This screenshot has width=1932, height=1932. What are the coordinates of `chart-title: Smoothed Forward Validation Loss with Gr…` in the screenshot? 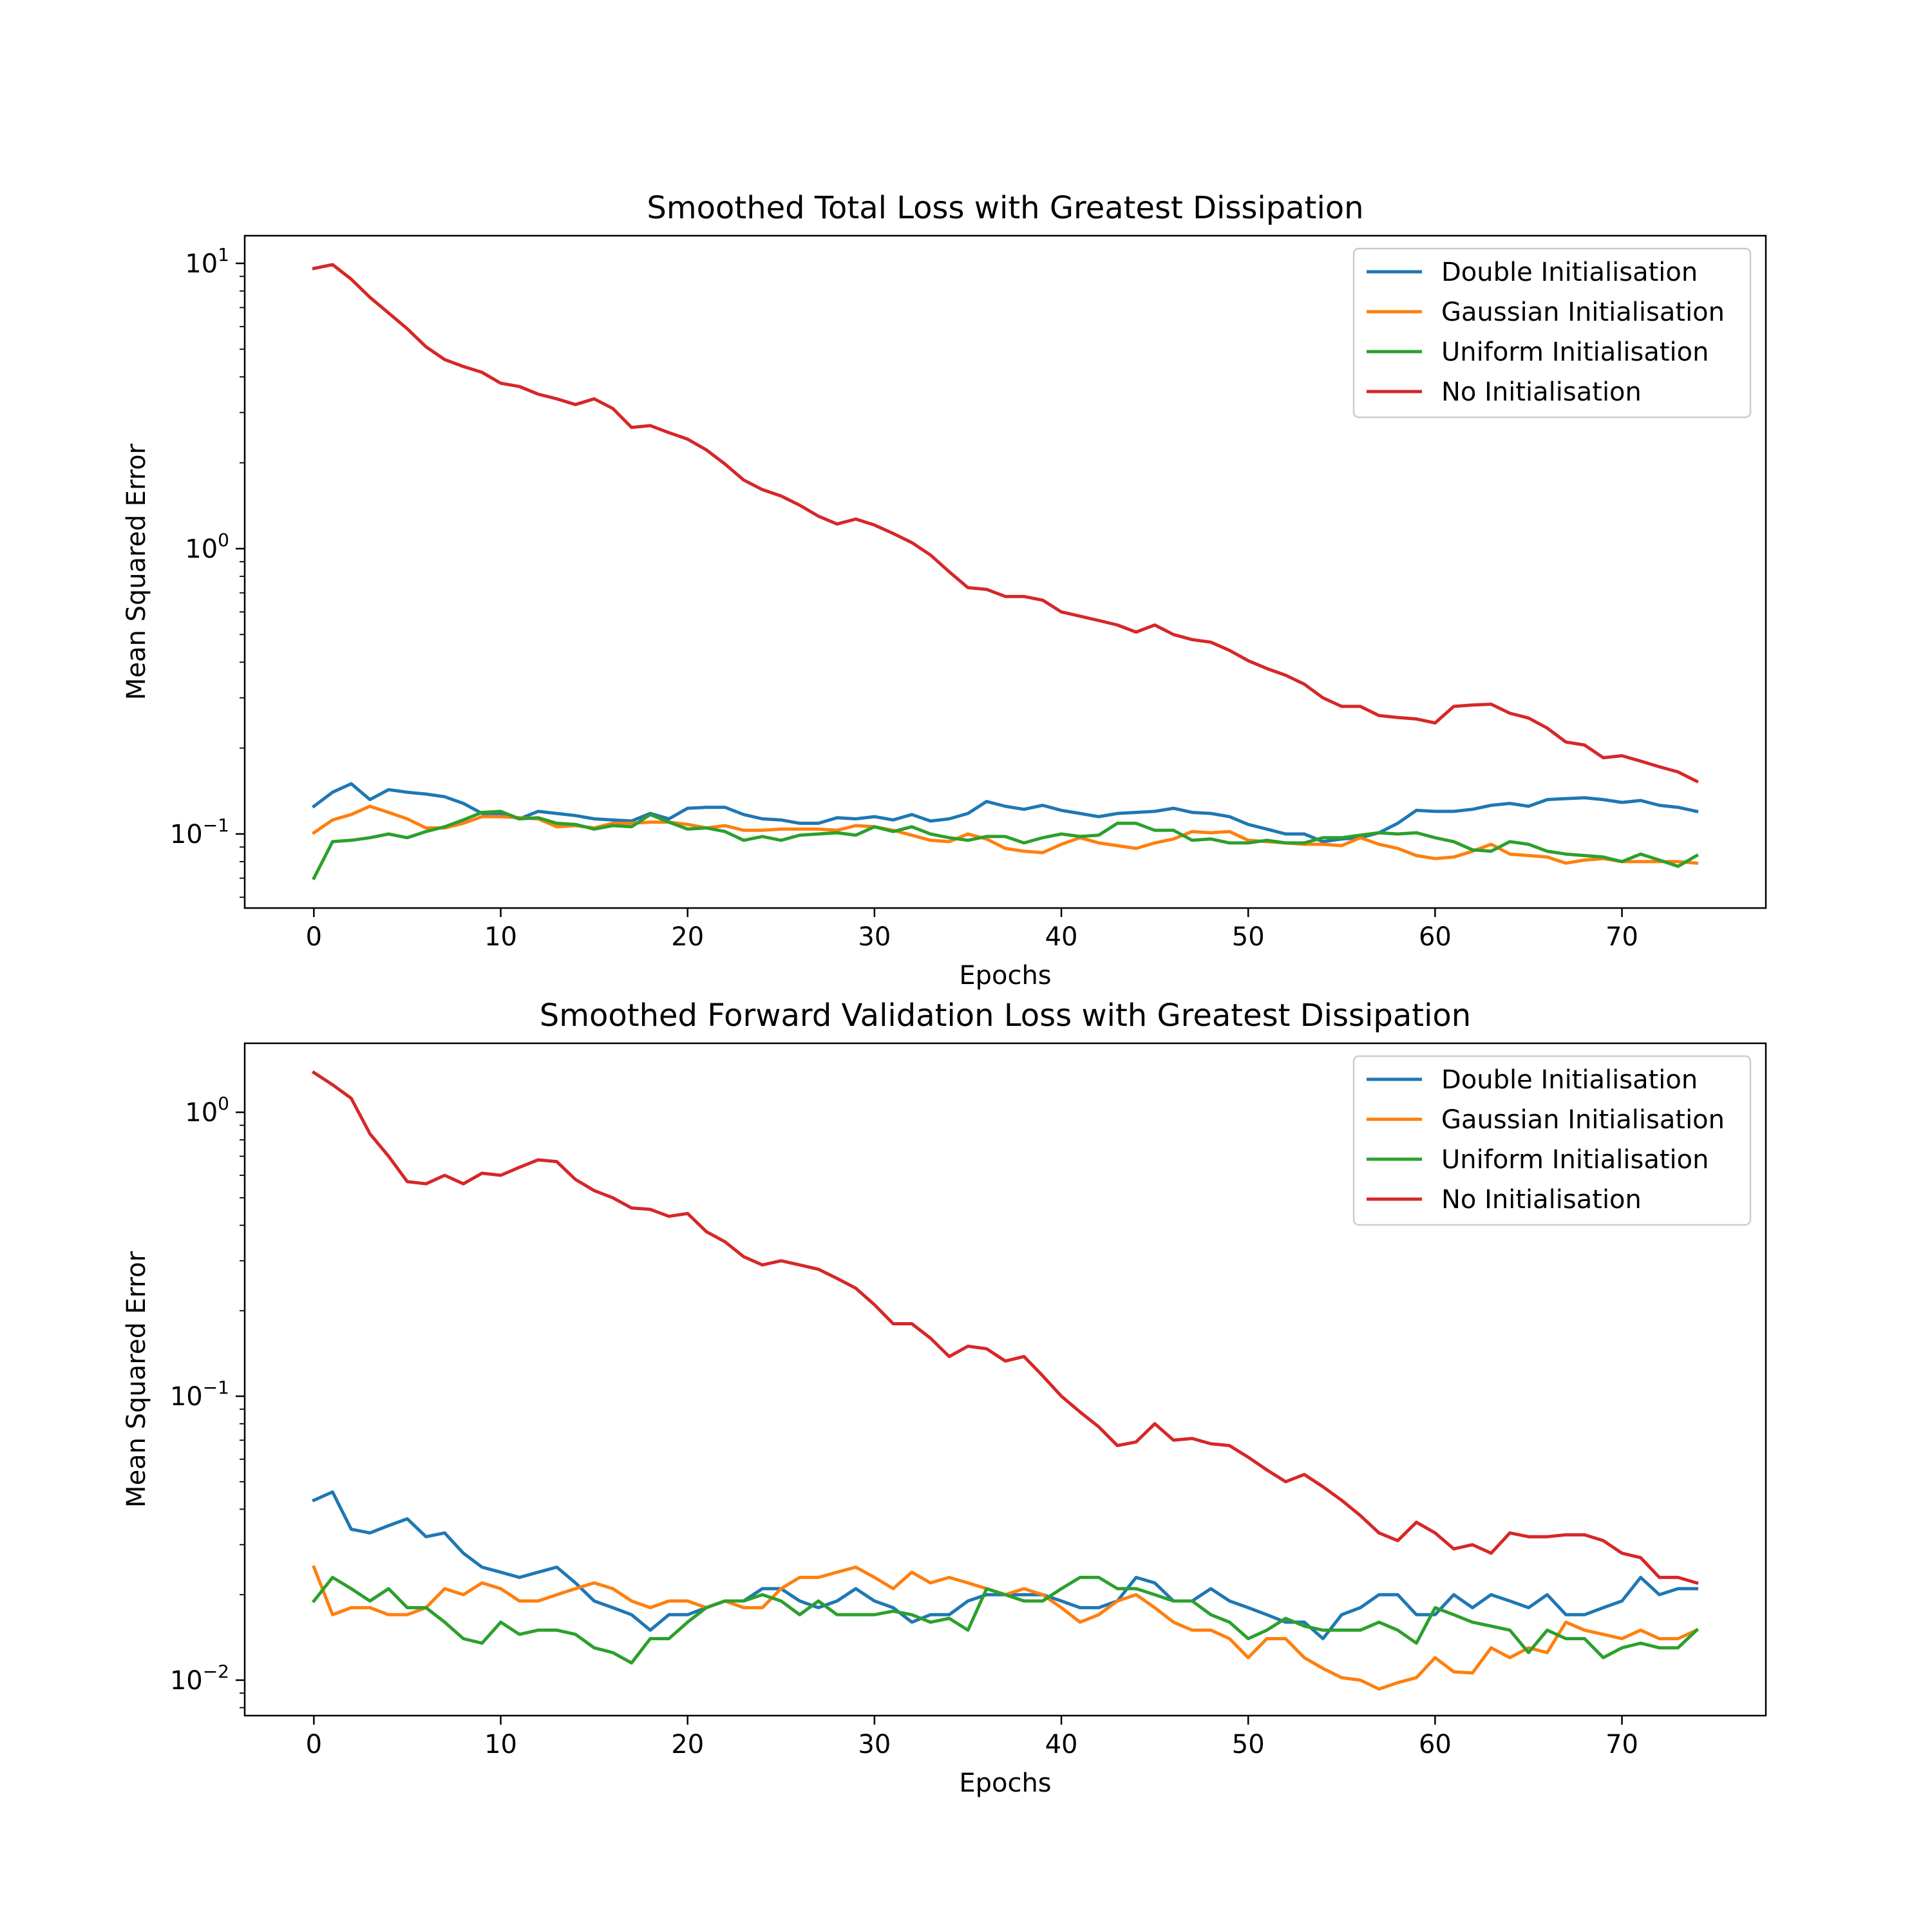 It's located at (1006, 1016).